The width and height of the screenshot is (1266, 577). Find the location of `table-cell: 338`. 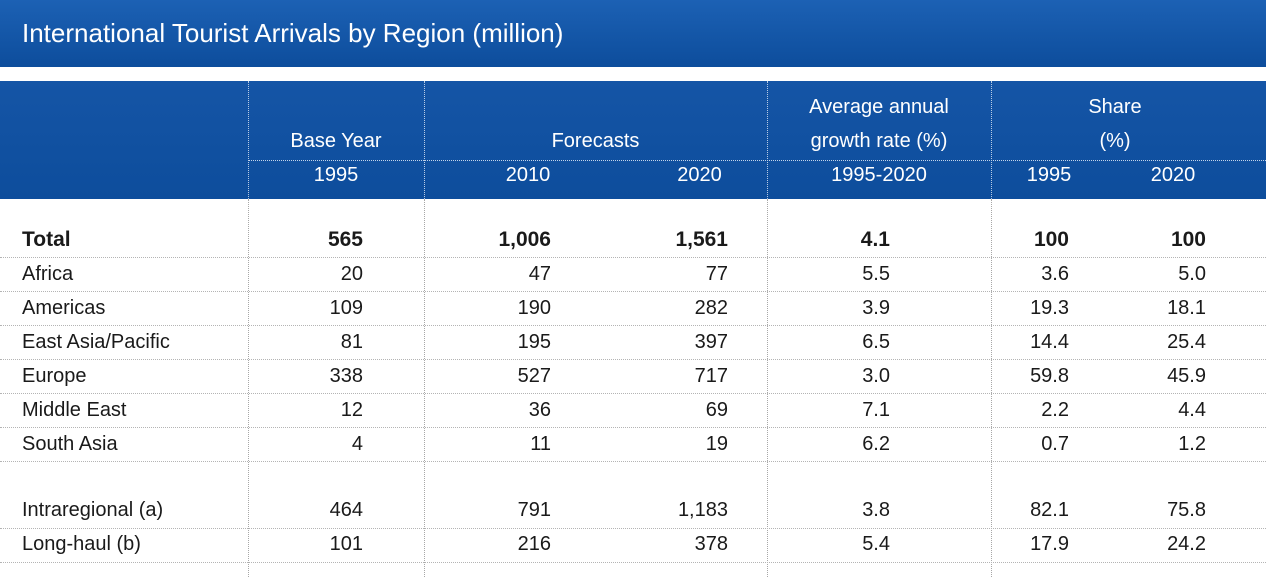

table-cell: 338 is located at coordinates (346, 376).